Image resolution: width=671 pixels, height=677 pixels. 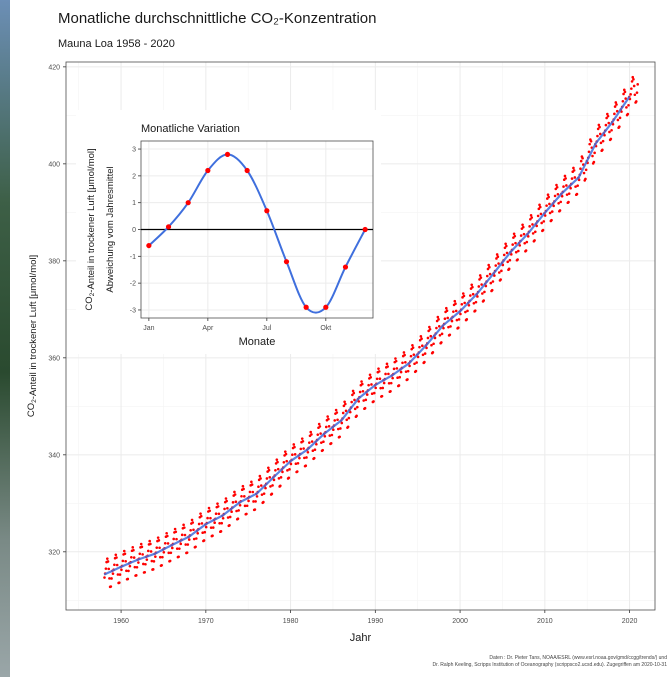 I want to click on inset-y-tick-label: -3, so click(x=133, y=310).